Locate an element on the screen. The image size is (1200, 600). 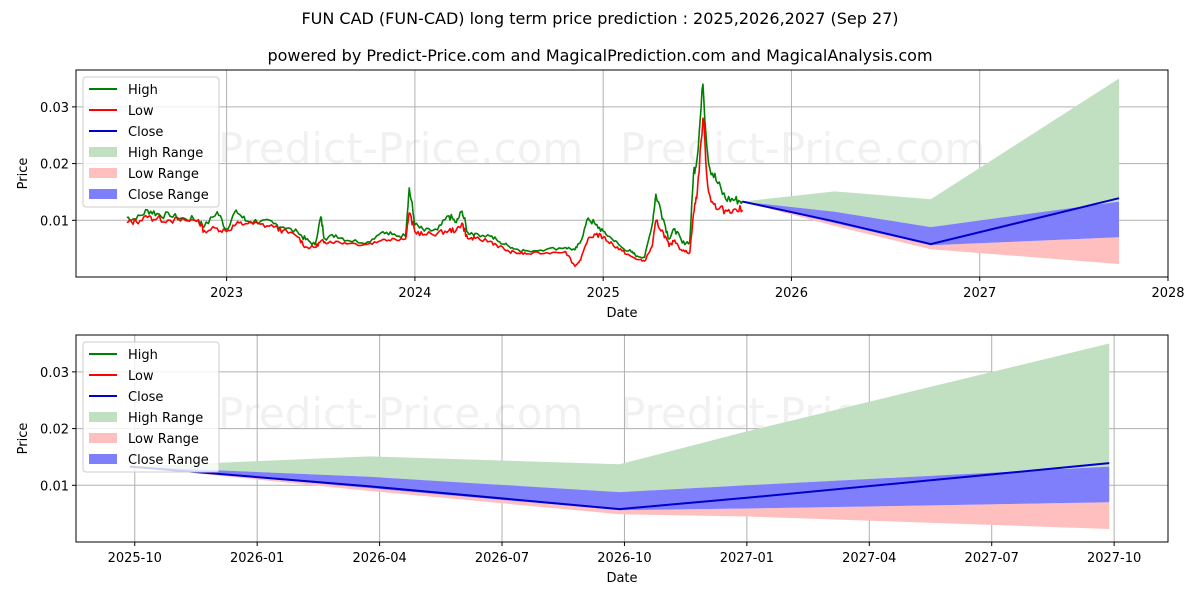
x-tick-label: 2027-04 is located at coordinates (869, 558).